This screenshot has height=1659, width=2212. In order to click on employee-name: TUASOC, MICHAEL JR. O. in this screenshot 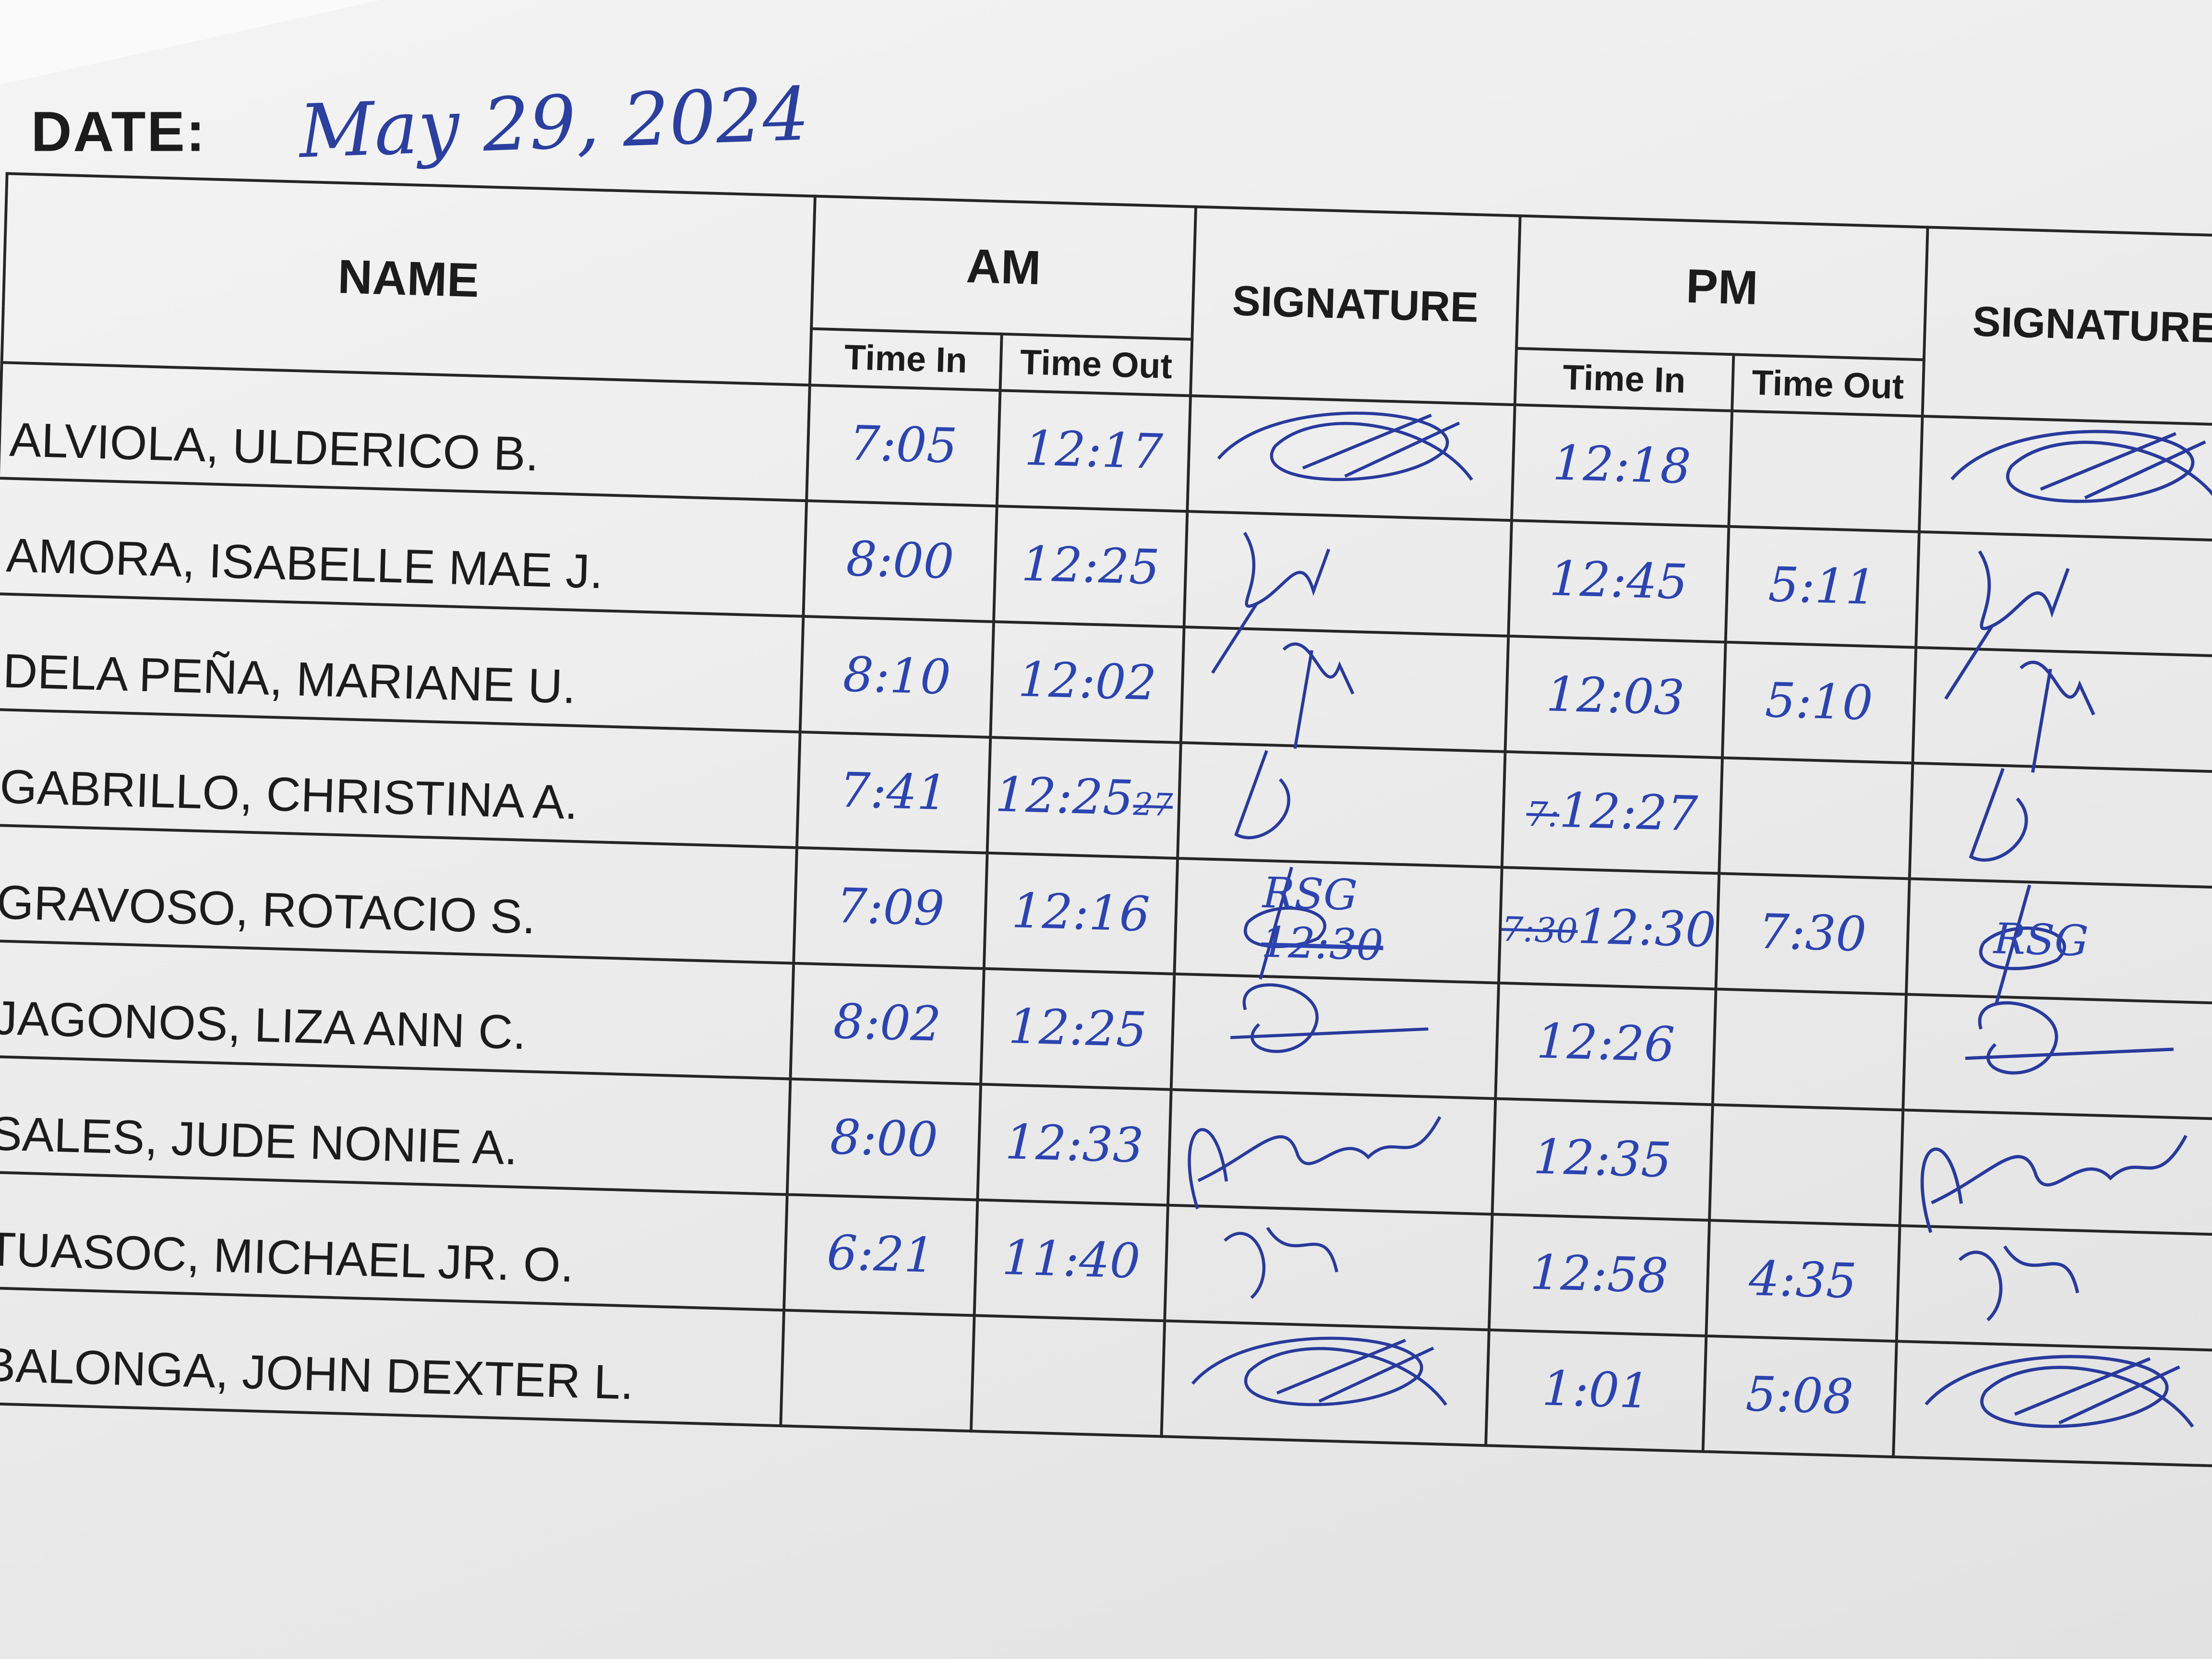, I will do `click(393, 1241)`.